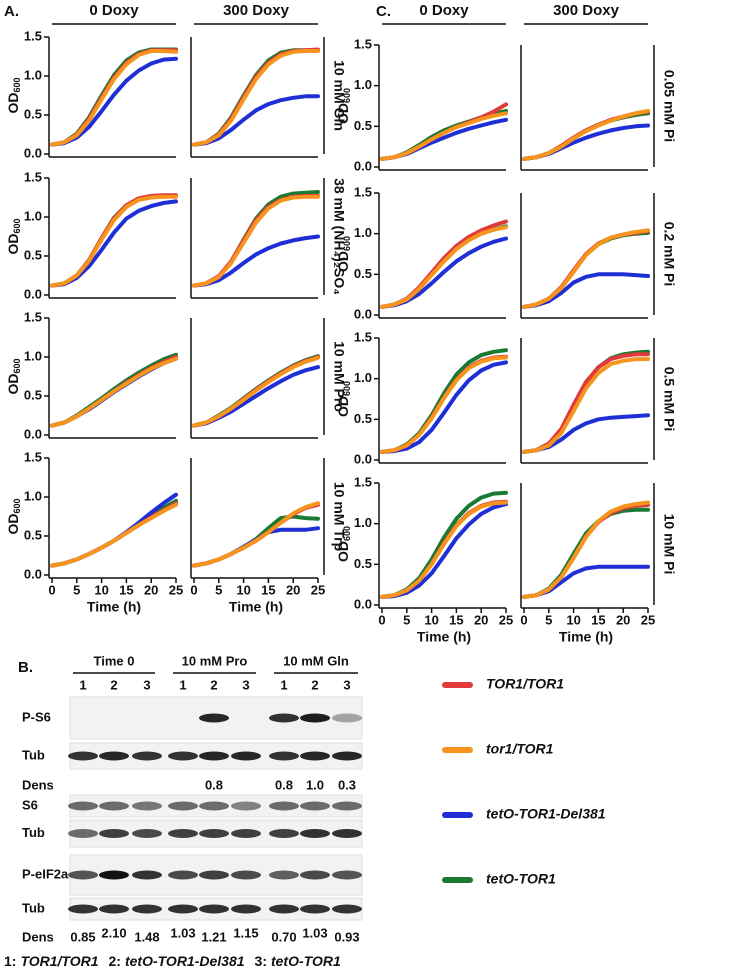 The width and height of the screenshot is (750, 971). I want to click on legend-label: tor1/TOR1, so click(520, 749).